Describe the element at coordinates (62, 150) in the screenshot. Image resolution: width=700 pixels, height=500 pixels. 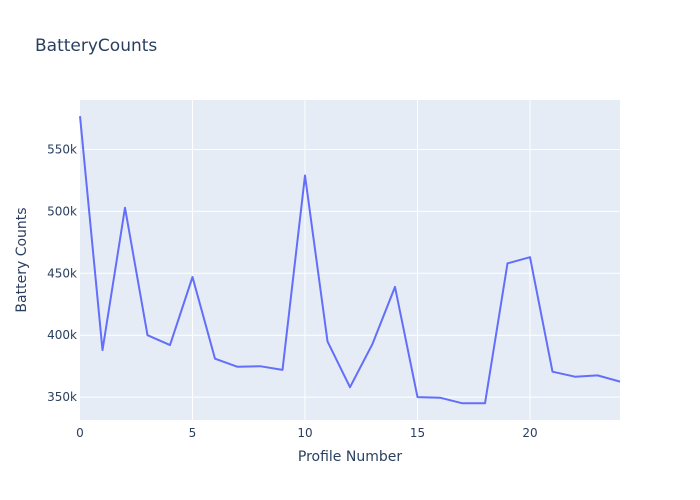
I see `y-tick-label: 550k` at that location.